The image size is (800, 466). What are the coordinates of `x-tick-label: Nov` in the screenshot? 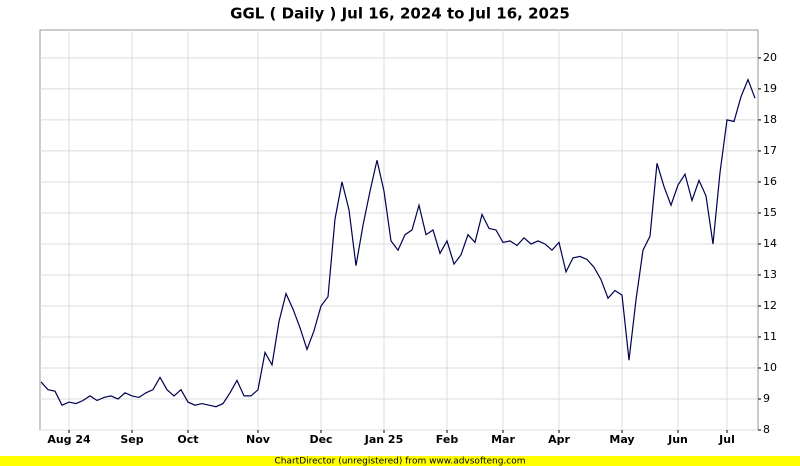 It's located at (258, 439).